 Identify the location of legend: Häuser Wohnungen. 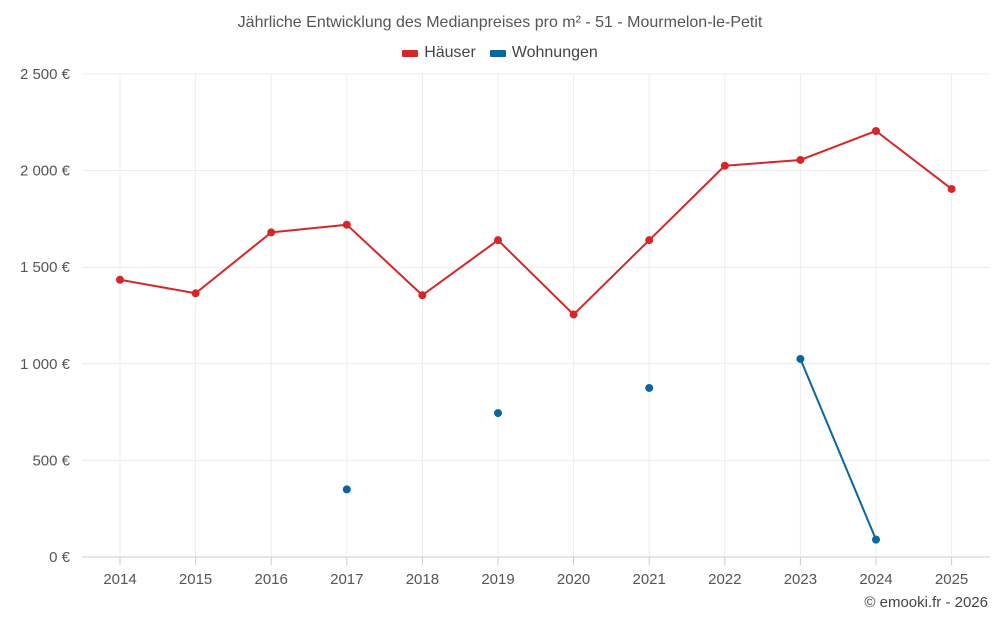
(500, 53).